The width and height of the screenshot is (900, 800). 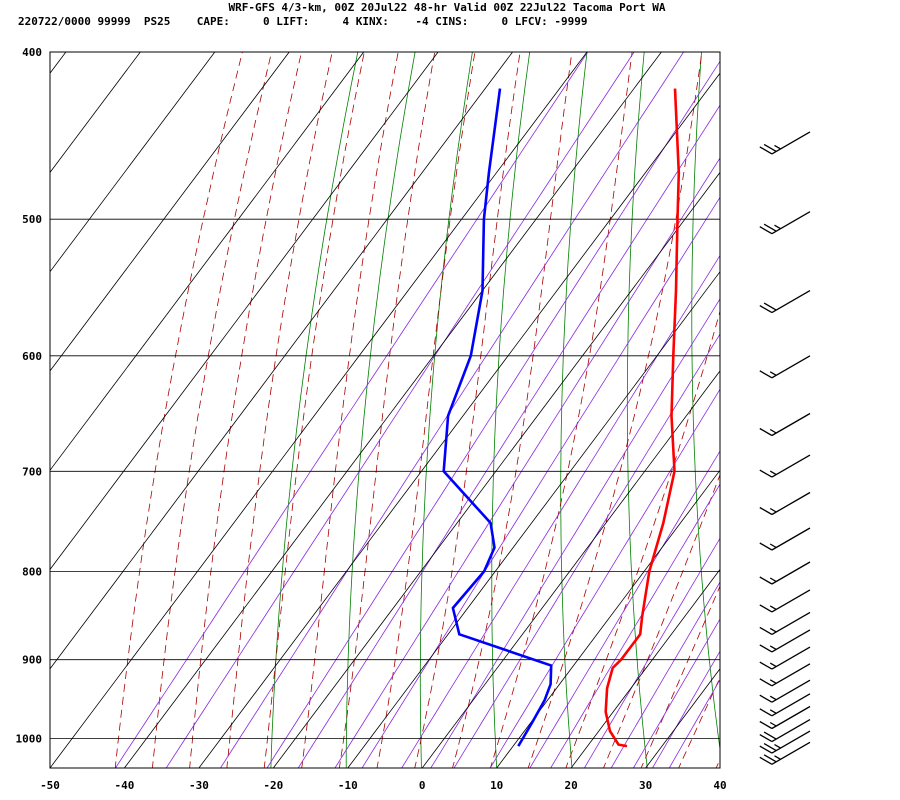 I want to click on x-tick-label: -40, so click(x=124, y=785).